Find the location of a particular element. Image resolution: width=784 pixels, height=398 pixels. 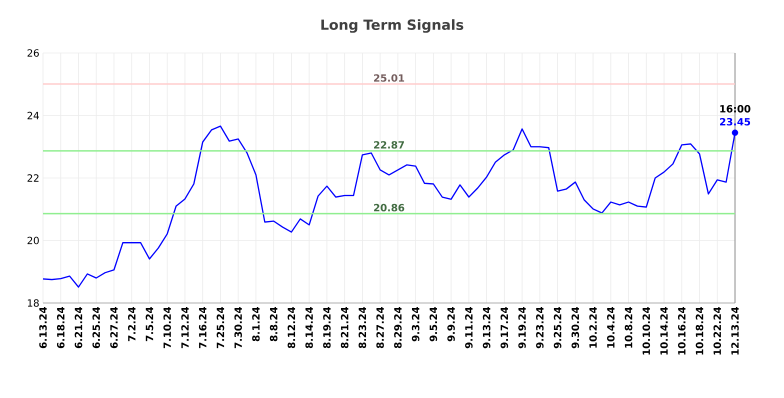

x-tick-label: 6.25.24 is located at coordinates (96, 327).